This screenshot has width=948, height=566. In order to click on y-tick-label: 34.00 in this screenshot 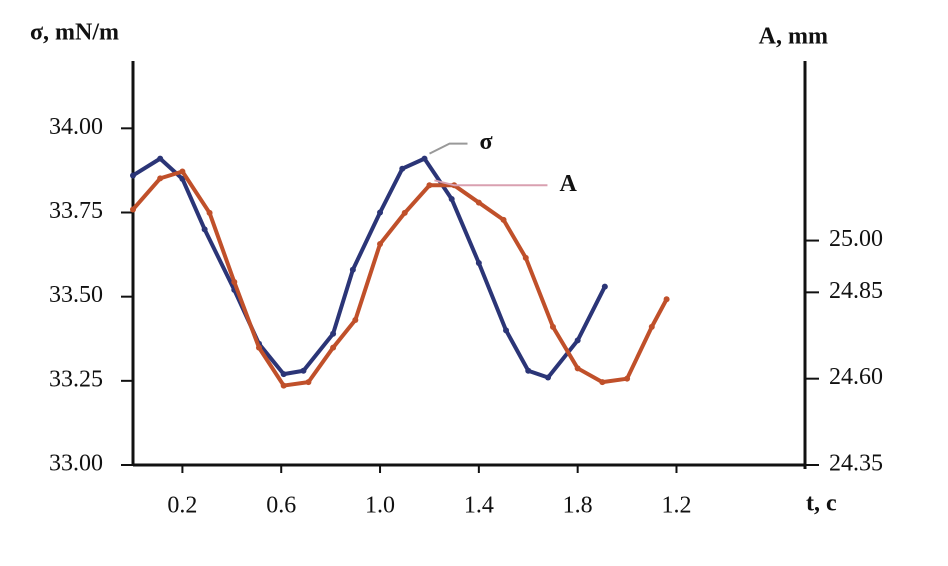, I will do `click(76, 127)`.